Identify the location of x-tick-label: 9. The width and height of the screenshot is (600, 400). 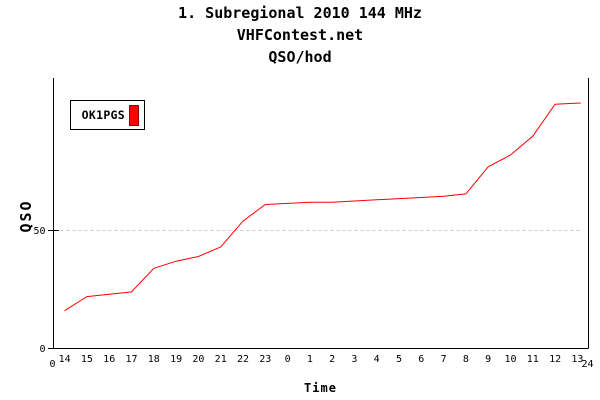
(488, 359).